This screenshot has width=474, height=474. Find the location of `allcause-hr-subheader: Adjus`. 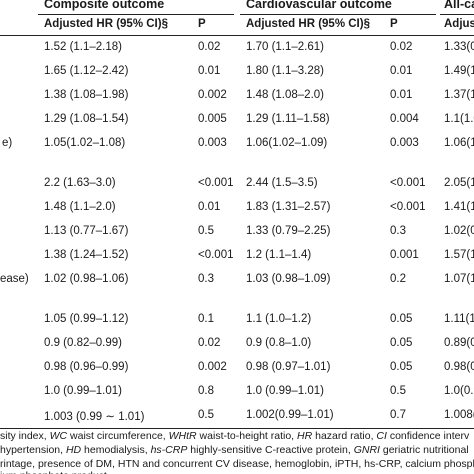

allcause-hr-subheader: Adjus is located at coordinates (459, 24).